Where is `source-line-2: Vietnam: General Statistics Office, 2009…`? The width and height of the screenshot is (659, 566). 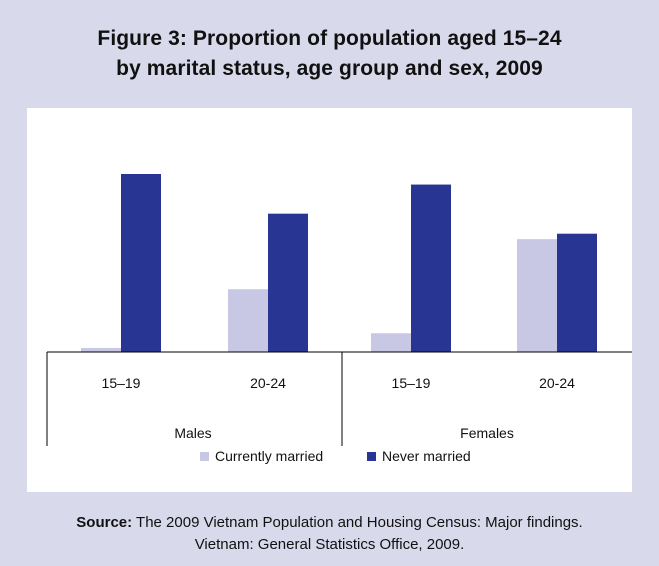
source-line-2: Vietnam: General Statistics Office, 2009… is located at coordinates (329, 544).